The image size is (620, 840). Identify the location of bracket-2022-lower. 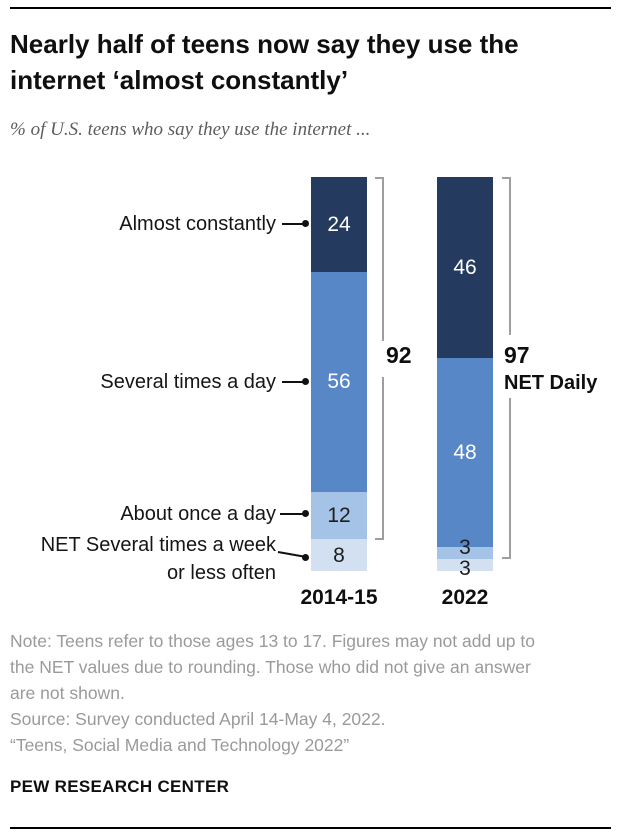
(510, 478).